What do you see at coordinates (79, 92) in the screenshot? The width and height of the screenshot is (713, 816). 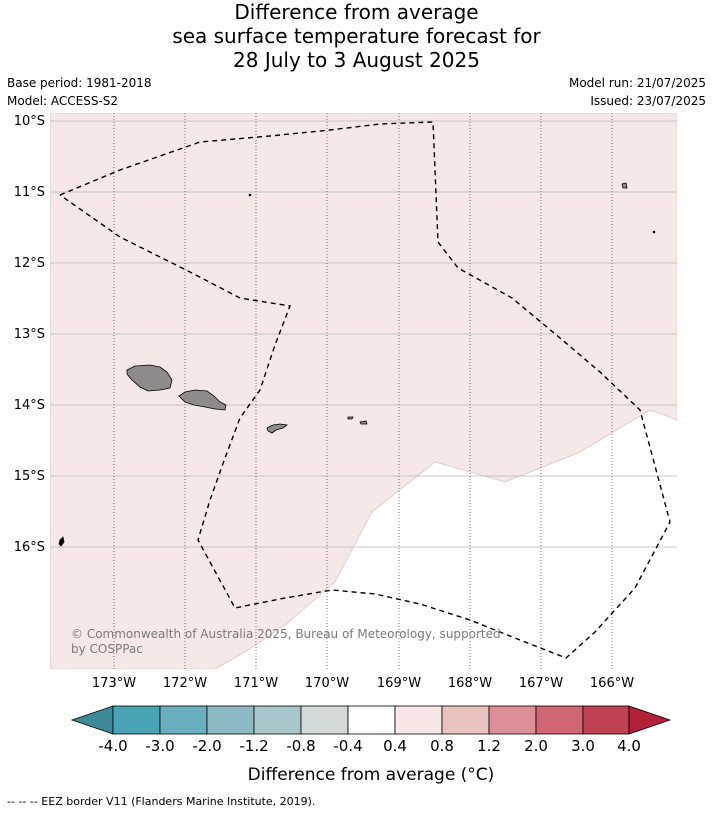 I see `meta-left: Base period: 1981-2018 Model: ACCESS-S2` at bounding box center [79, 92].